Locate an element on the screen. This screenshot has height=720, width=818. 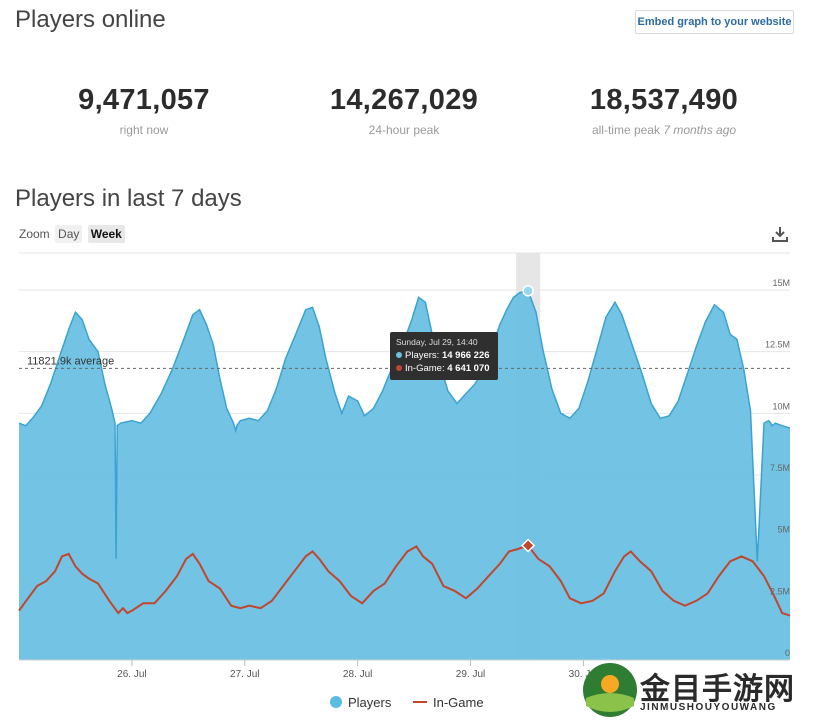
stat-label: all-time peak 7 months ago is located at coordinates (664, 130).